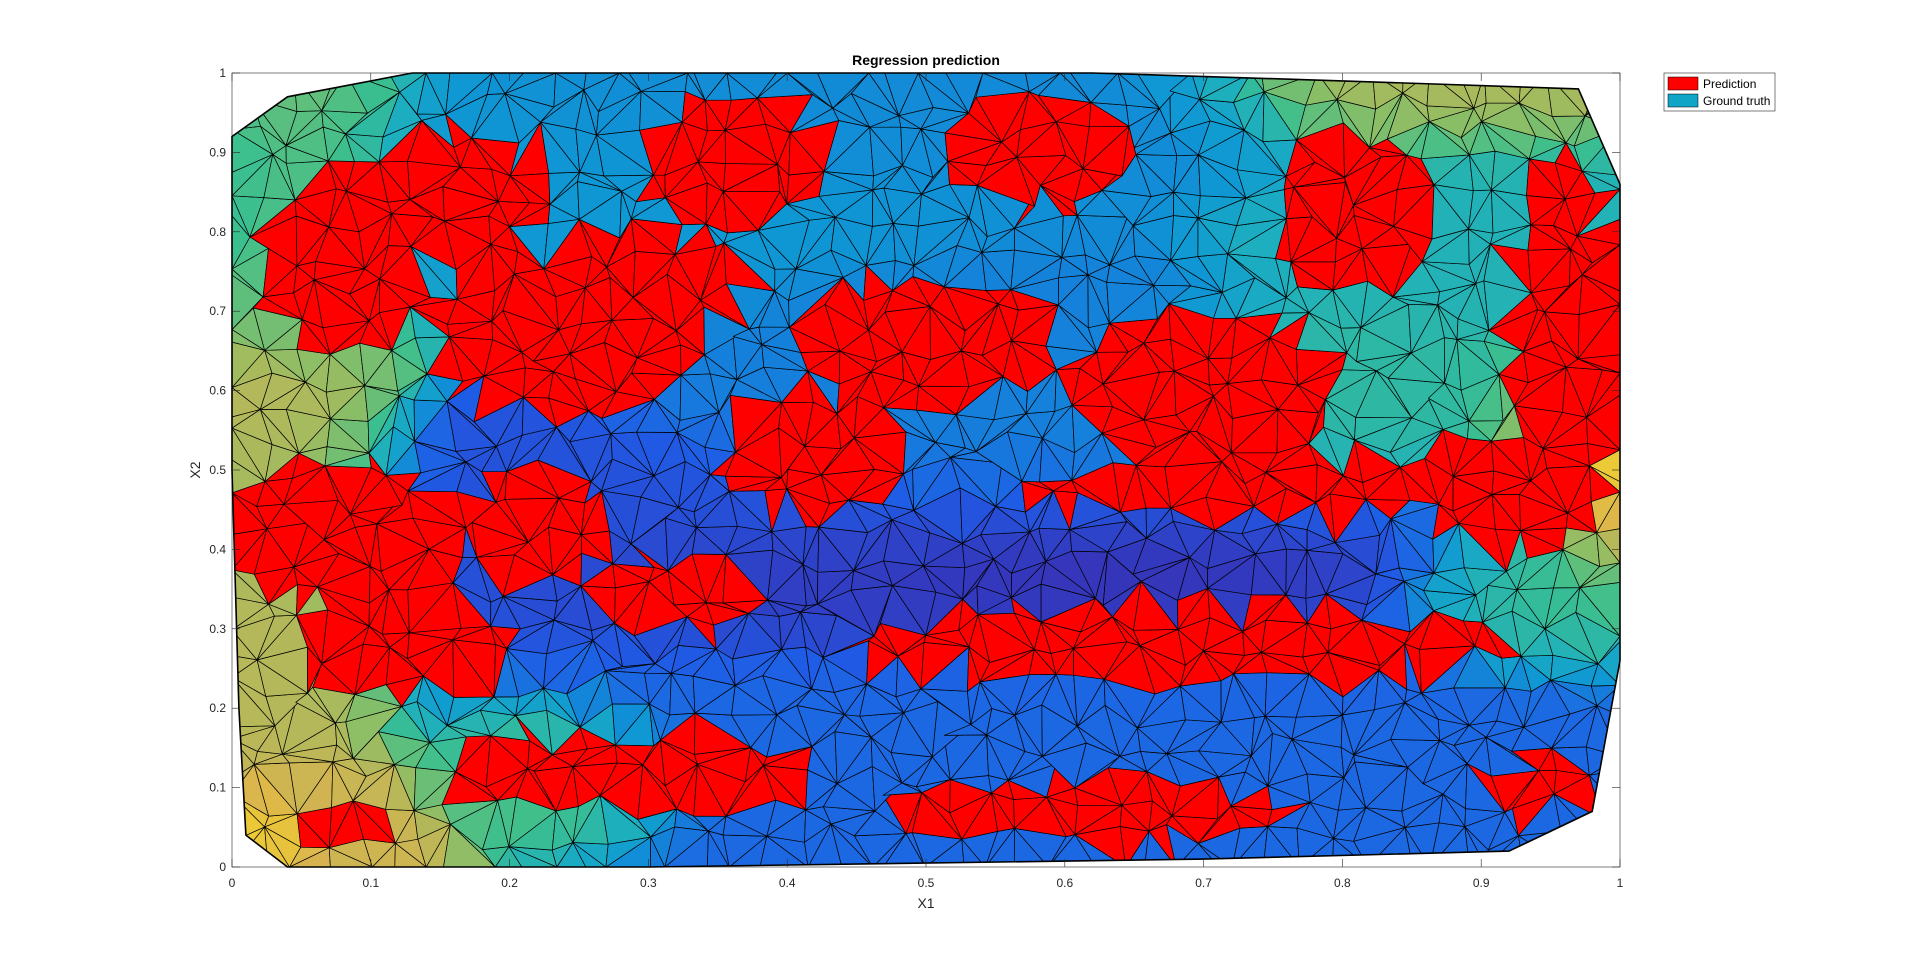 The height and width of the screenshot is (964, 1920). I want to click on x-tick-label: 0.7, so click(1203, 883).